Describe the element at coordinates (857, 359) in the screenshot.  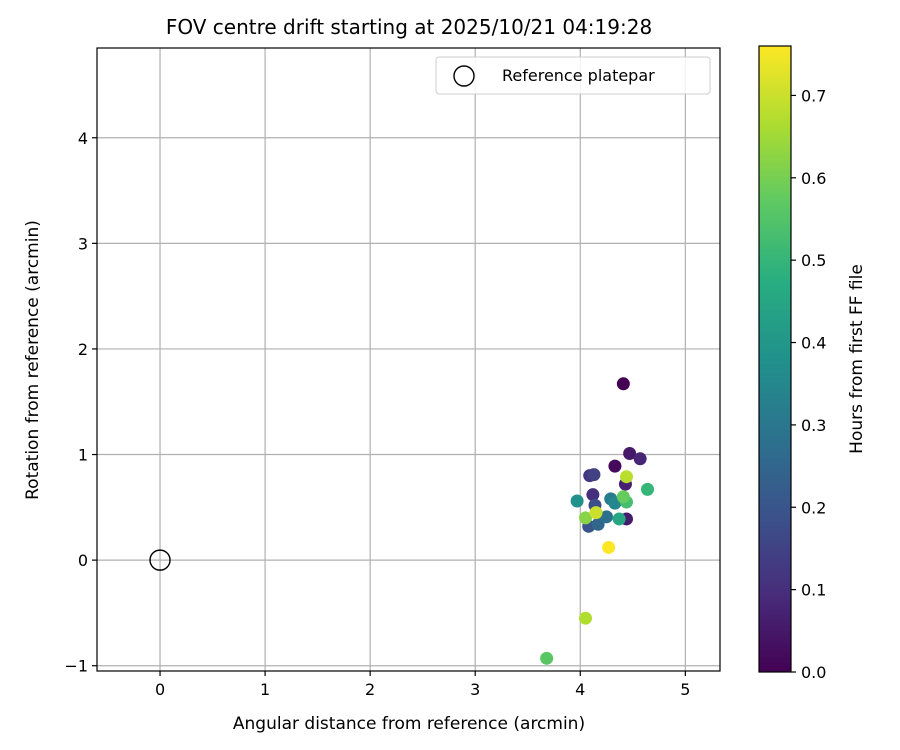
I see `colorbar-label: Hours from first FF file` at that location.